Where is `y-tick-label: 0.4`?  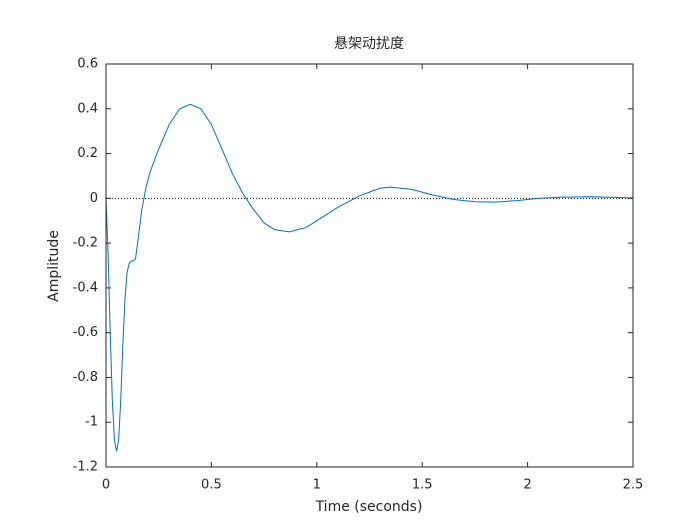
y-tick-label: 0.4 is located at coordinates (87, 108).